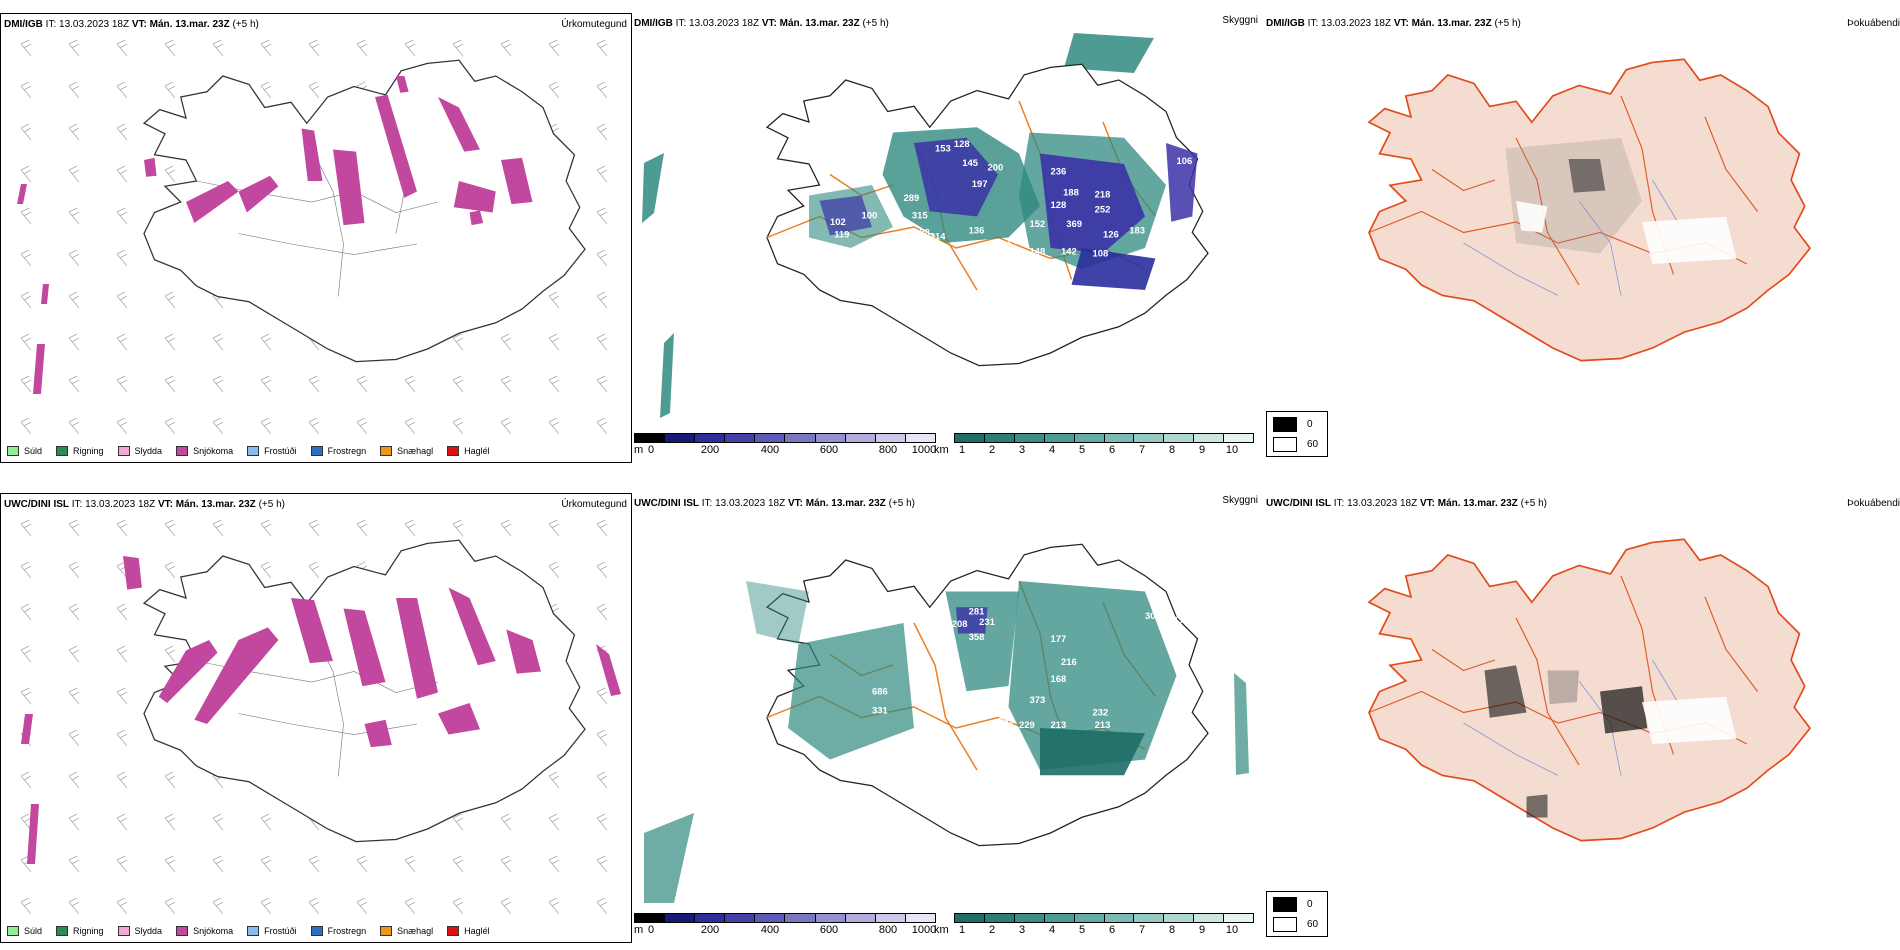  Describe the element at coordinates (977, 230) in the screenshot. I see `precip-label: 136` at that location.